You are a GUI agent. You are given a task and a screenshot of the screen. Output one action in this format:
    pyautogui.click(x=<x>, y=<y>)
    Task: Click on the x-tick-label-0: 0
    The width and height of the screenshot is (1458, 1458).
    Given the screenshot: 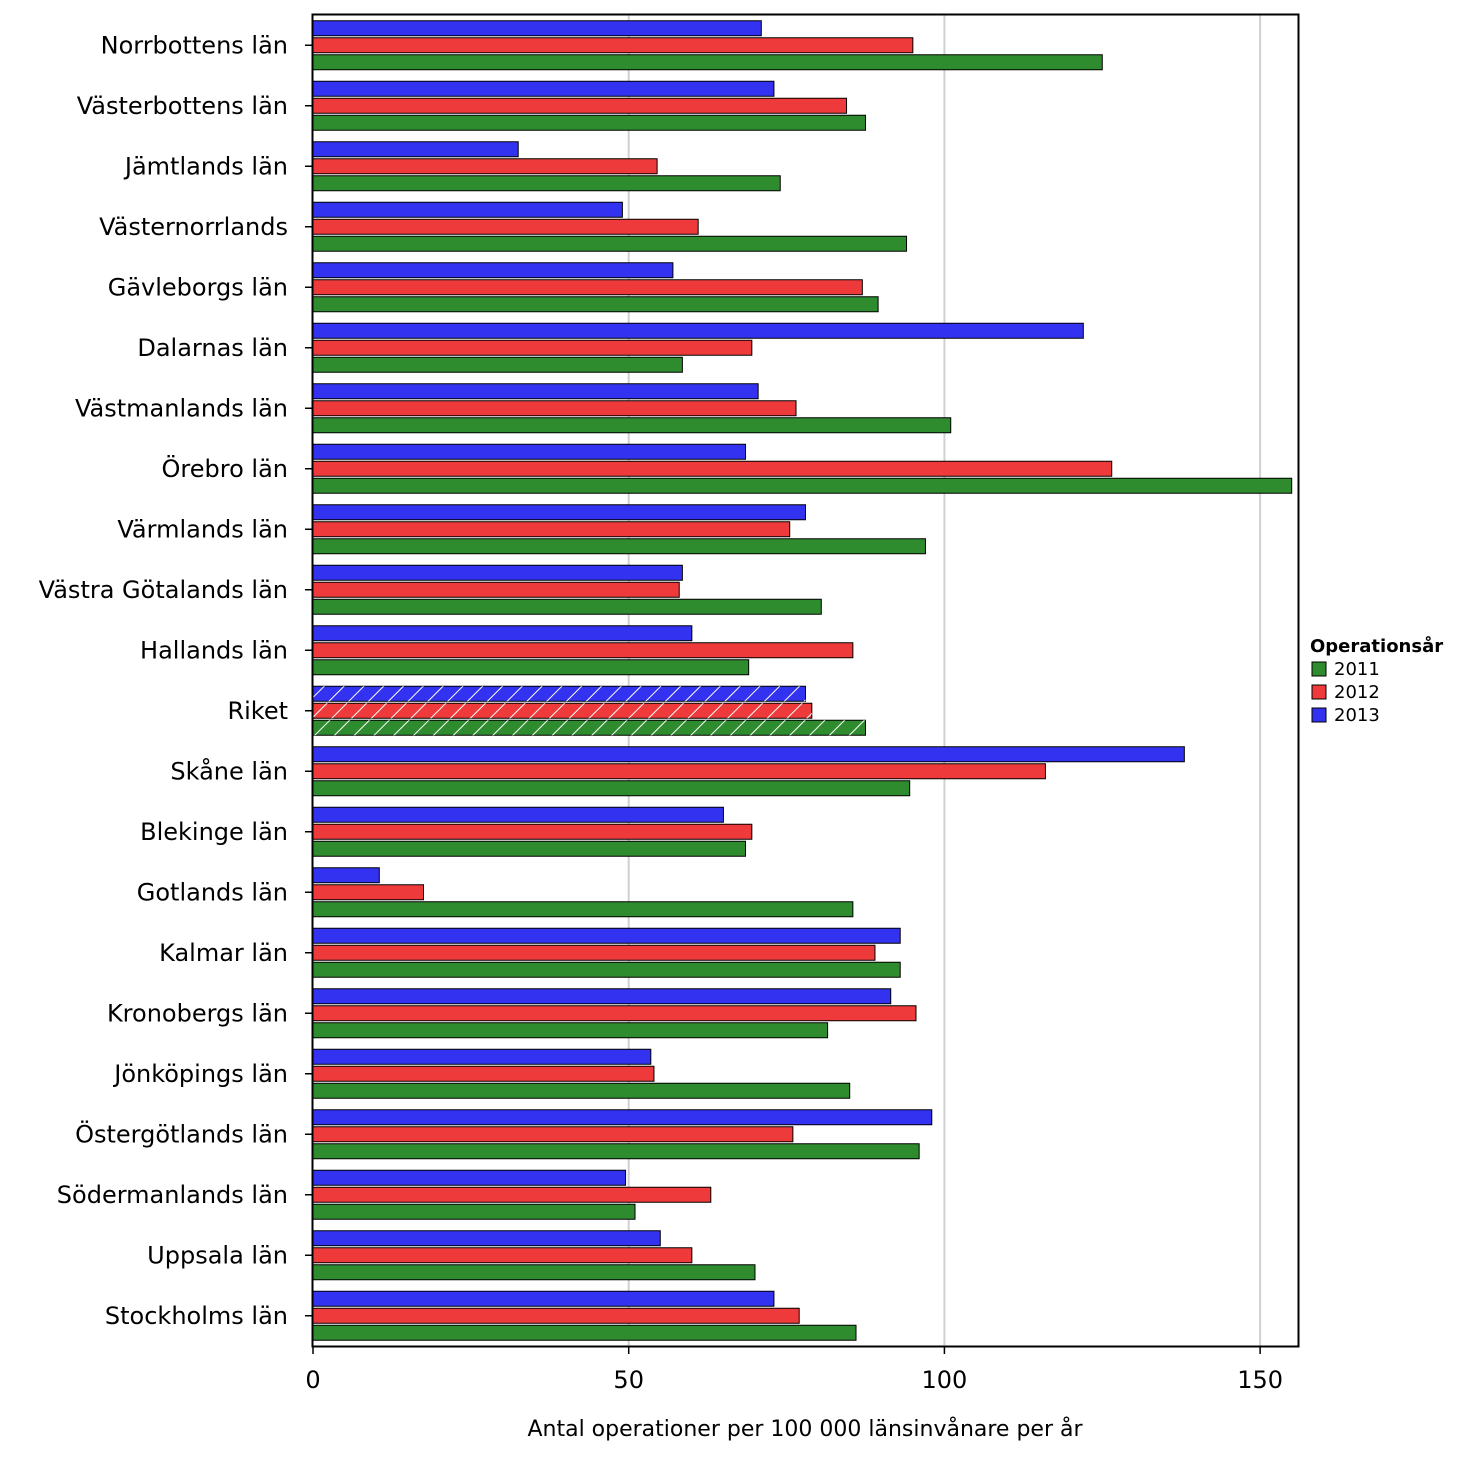 What is the action you would take?
    pyautogui.click(x=312, y=1380)
    